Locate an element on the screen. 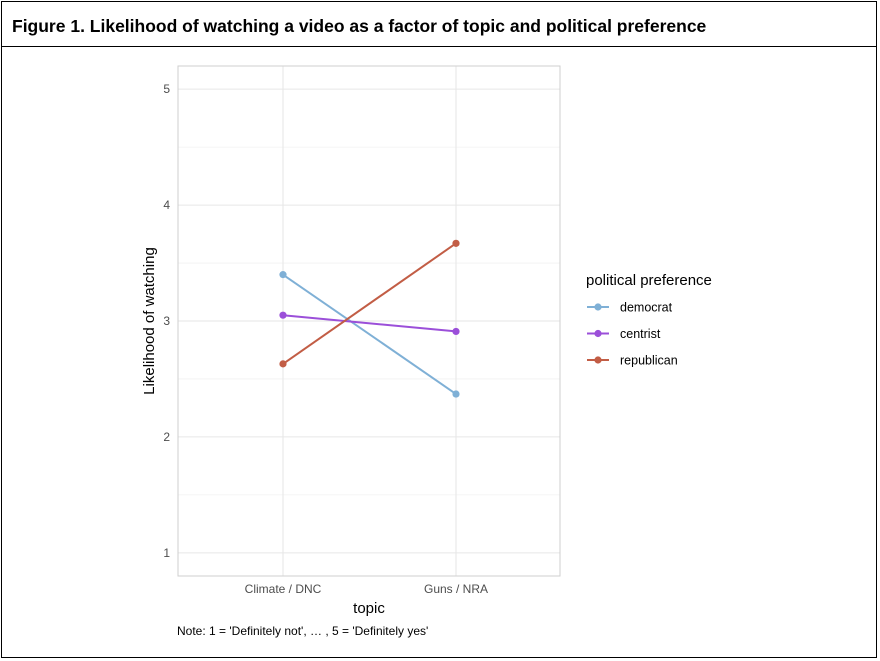 The height and width of the screenshot is (661, 880). series-centrist is located at coordinates (369, 323).